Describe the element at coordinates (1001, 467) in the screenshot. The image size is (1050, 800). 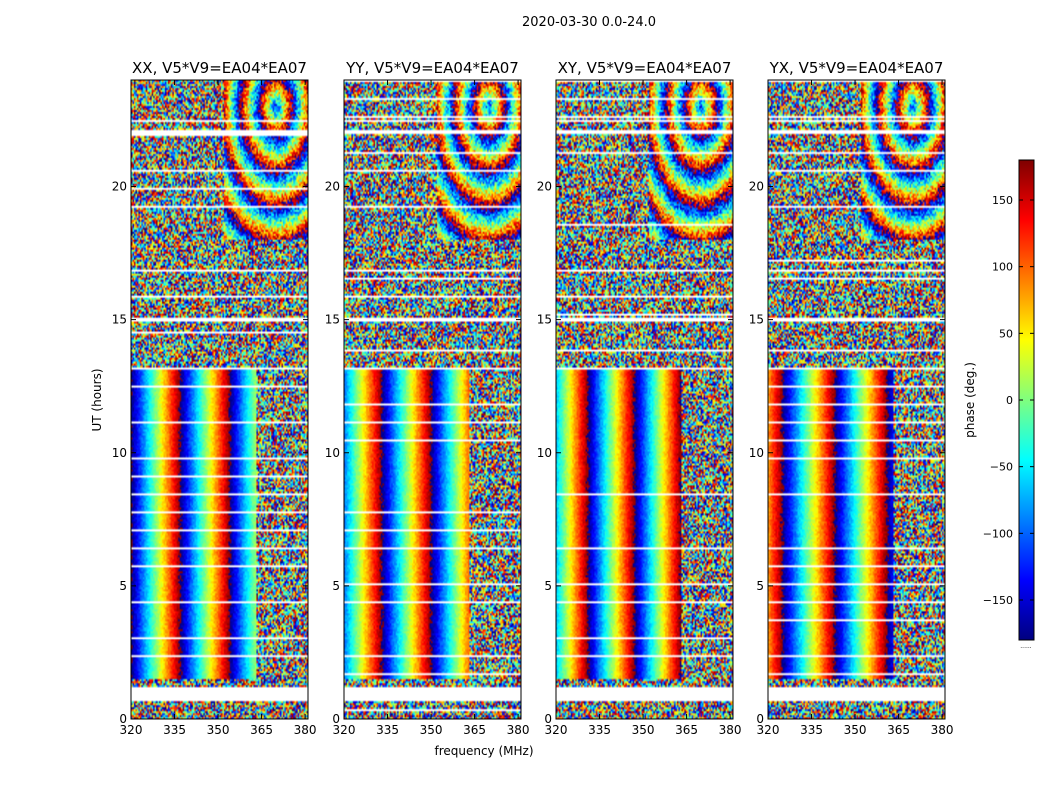
I see `colorbar-tick-label: −50` at that location.